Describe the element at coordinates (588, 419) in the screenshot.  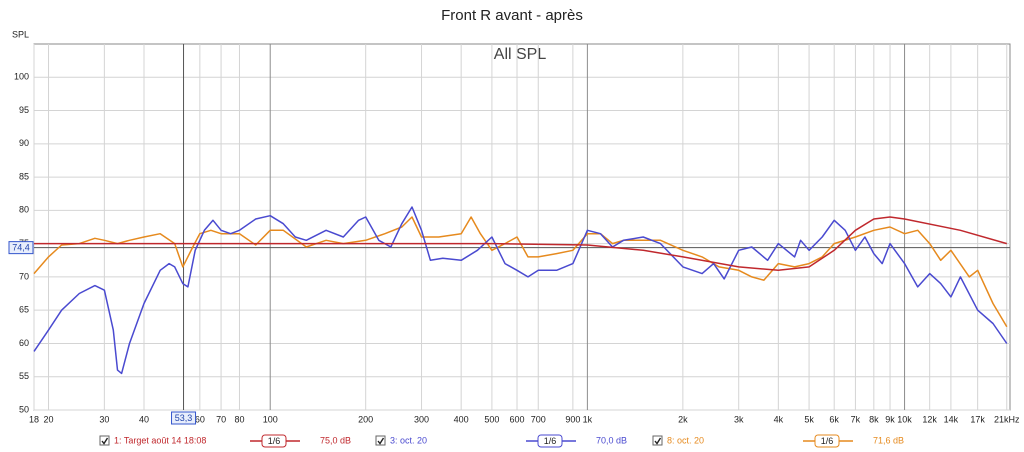
I see `x-tick-label: 1k` at that location.